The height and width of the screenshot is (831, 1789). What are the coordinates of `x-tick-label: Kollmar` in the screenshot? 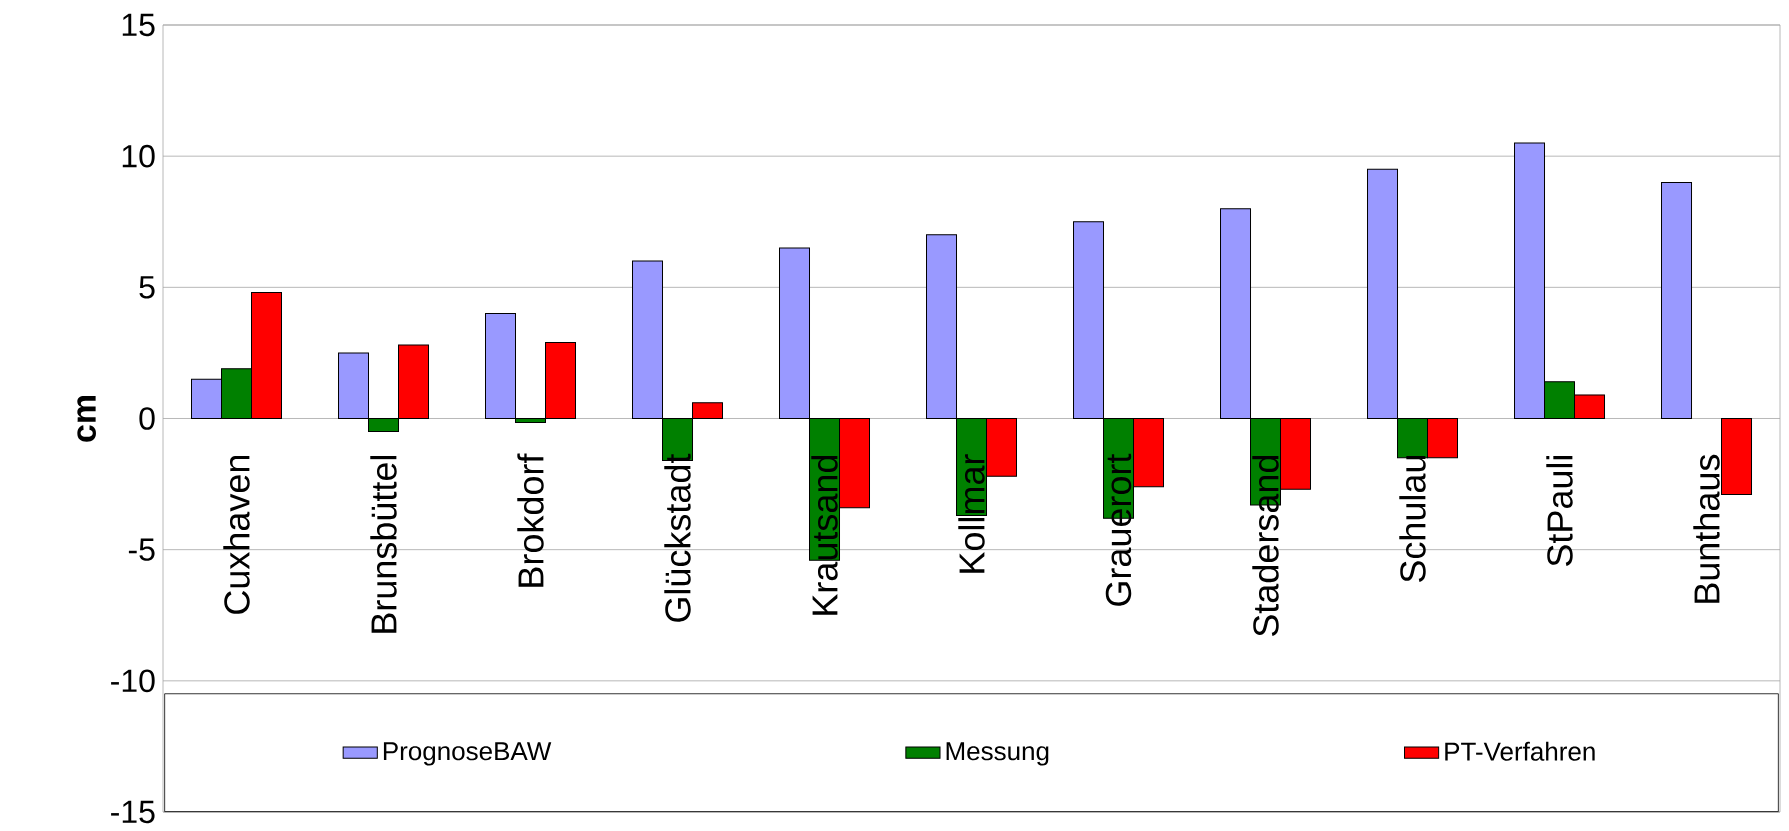 It's located at (971, 513).